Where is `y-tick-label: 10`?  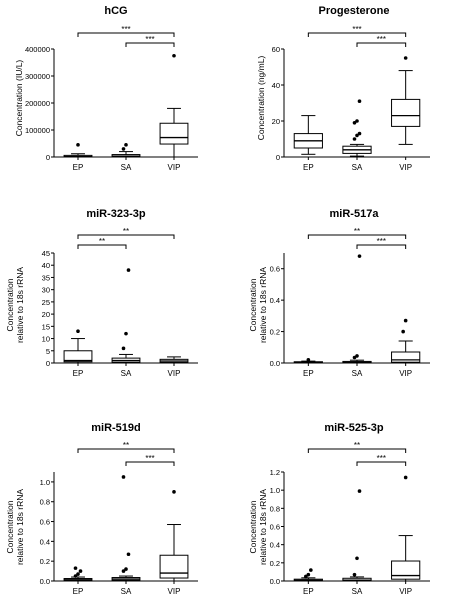
y-tick-label: 10 is located at coordinates (46, 339).